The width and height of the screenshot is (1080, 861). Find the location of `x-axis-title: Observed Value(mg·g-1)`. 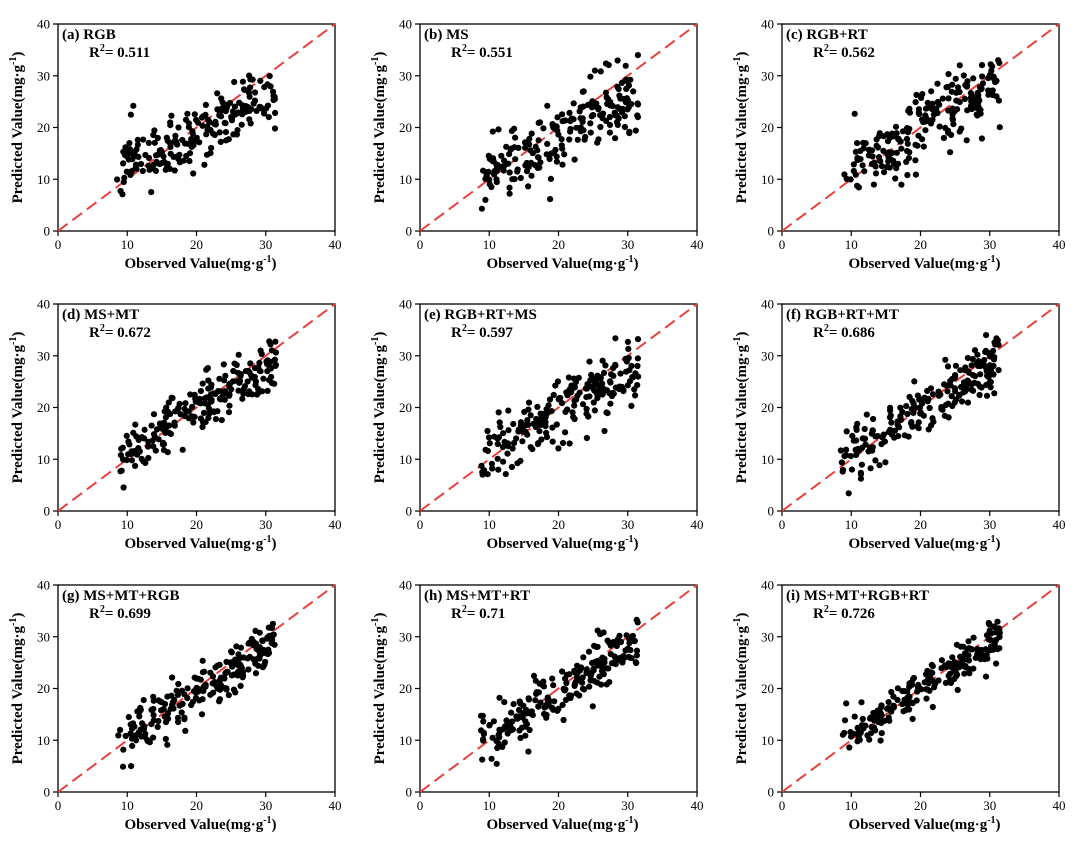

x-axis-title: Observed Value(mg·g-1) is located at coordinates (200, 543).